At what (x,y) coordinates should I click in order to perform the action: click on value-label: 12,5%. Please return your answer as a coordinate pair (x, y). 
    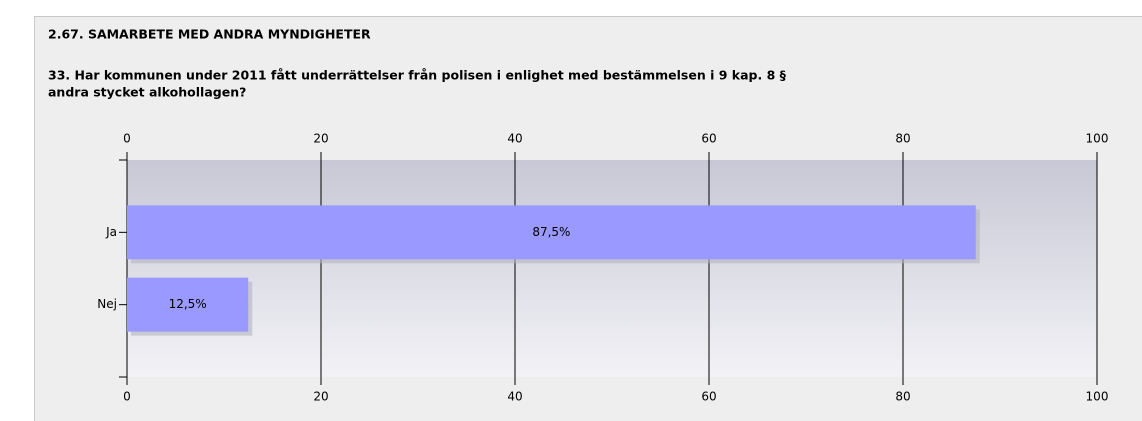
    Looking at the image, I should click on (188, 304).